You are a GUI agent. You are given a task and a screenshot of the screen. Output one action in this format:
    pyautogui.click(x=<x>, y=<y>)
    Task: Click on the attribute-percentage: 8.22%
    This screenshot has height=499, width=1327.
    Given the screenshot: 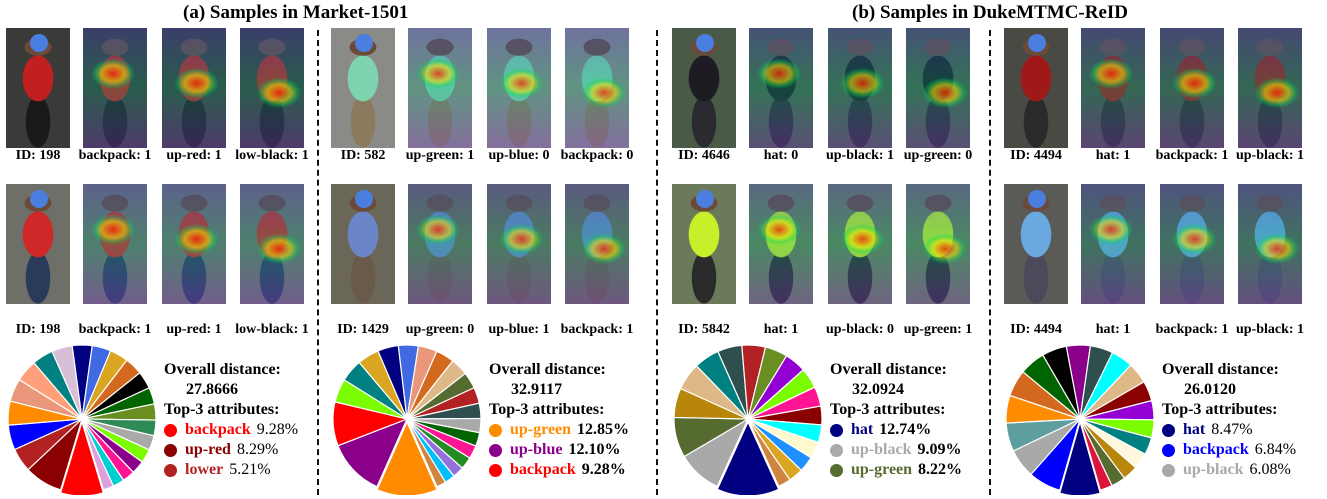 What is the action you would take?
    pyautogui.click(x=940, y=469)
    